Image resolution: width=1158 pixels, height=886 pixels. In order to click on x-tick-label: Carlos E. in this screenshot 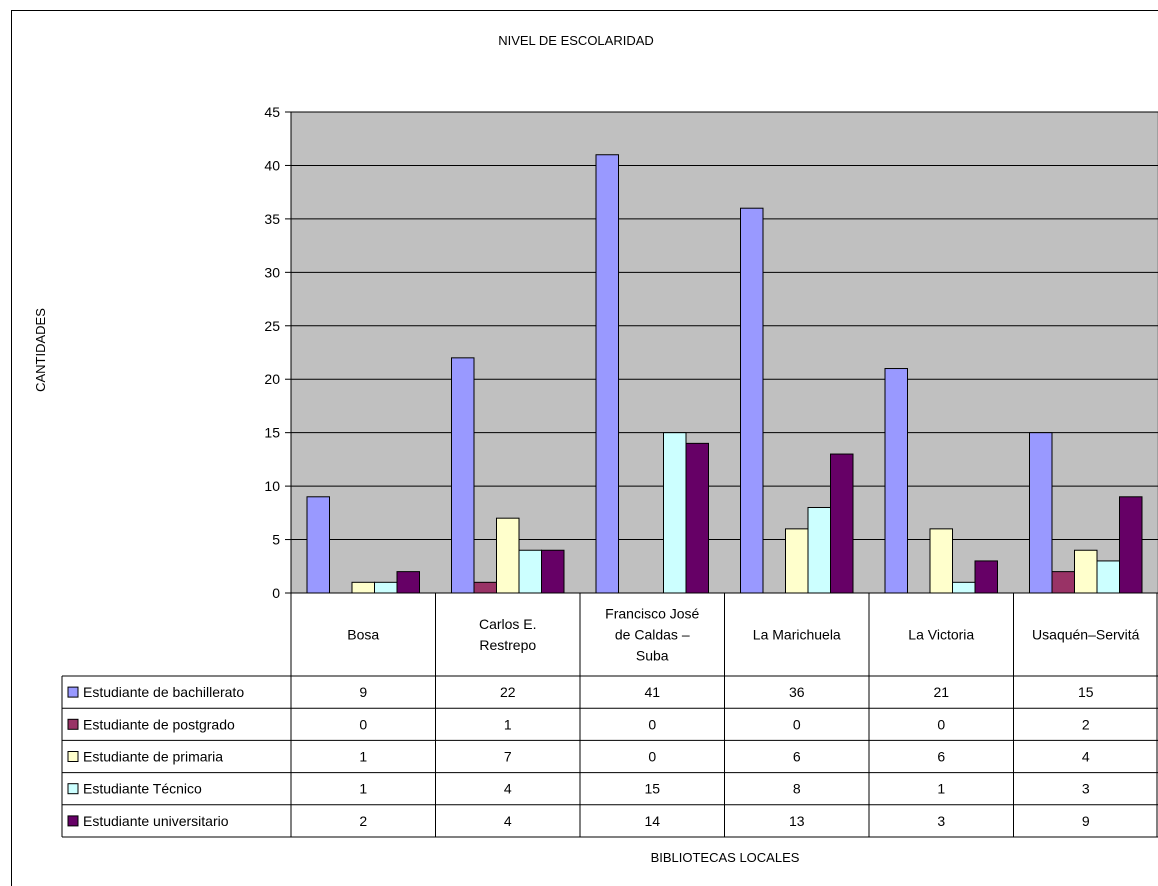, I will do `click(508, 624)`.